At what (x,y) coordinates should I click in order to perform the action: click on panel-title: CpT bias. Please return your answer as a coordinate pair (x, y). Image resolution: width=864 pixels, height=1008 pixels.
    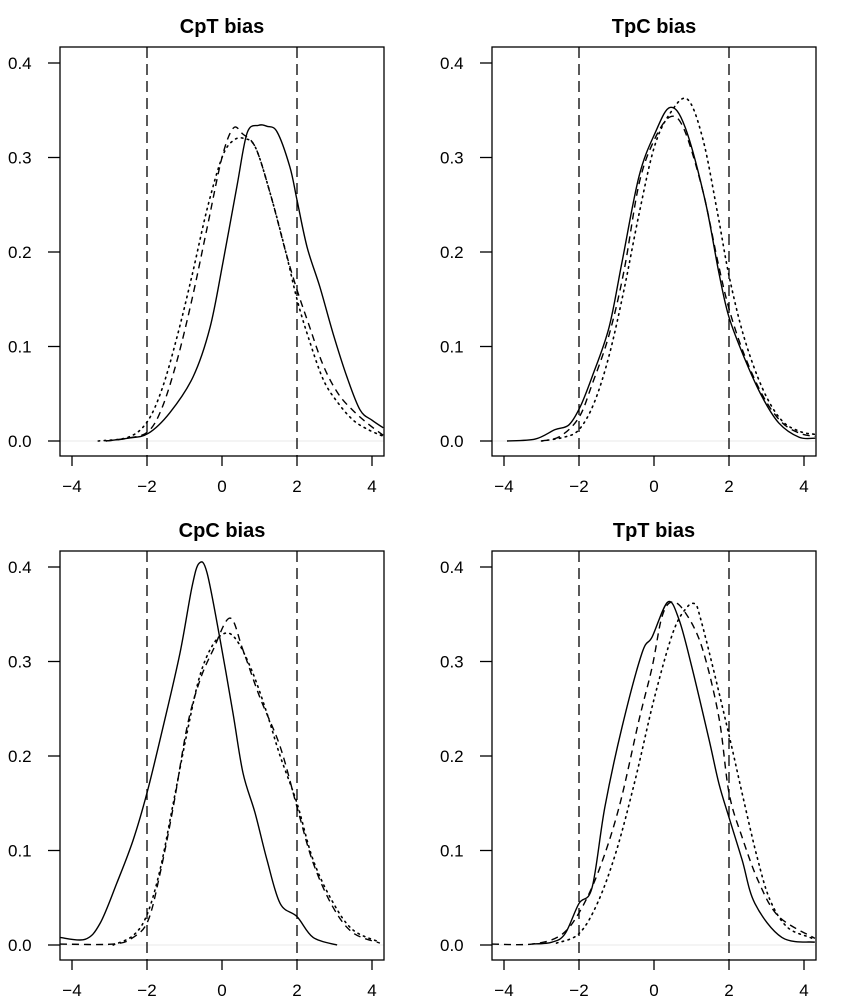
    Looking at the image, I should click on (222, 27).